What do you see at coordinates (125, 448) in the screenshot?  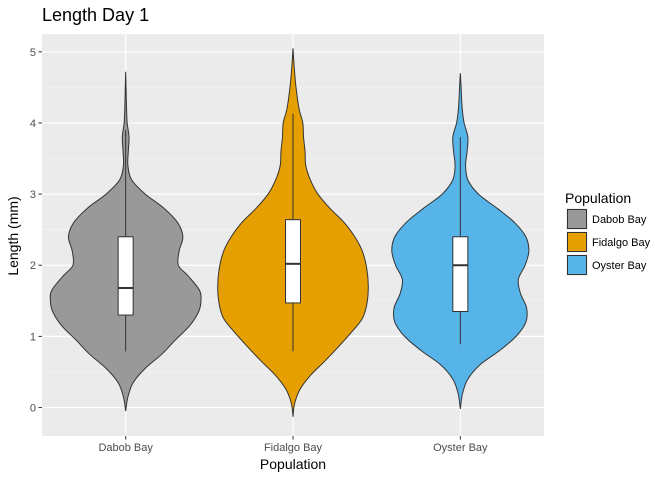 I see `x-tick-label: Dabob Bay` at bounding box center [125, 448].